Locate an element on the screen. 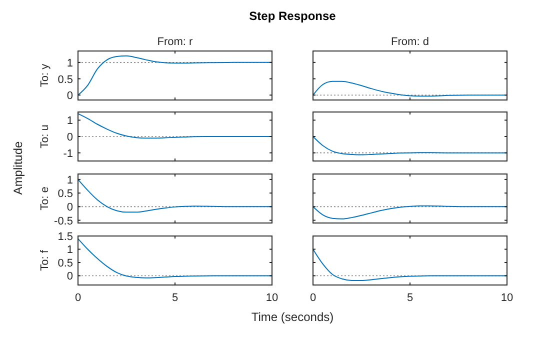  y-axis-title: To: f is located at coordinates (45, 260).